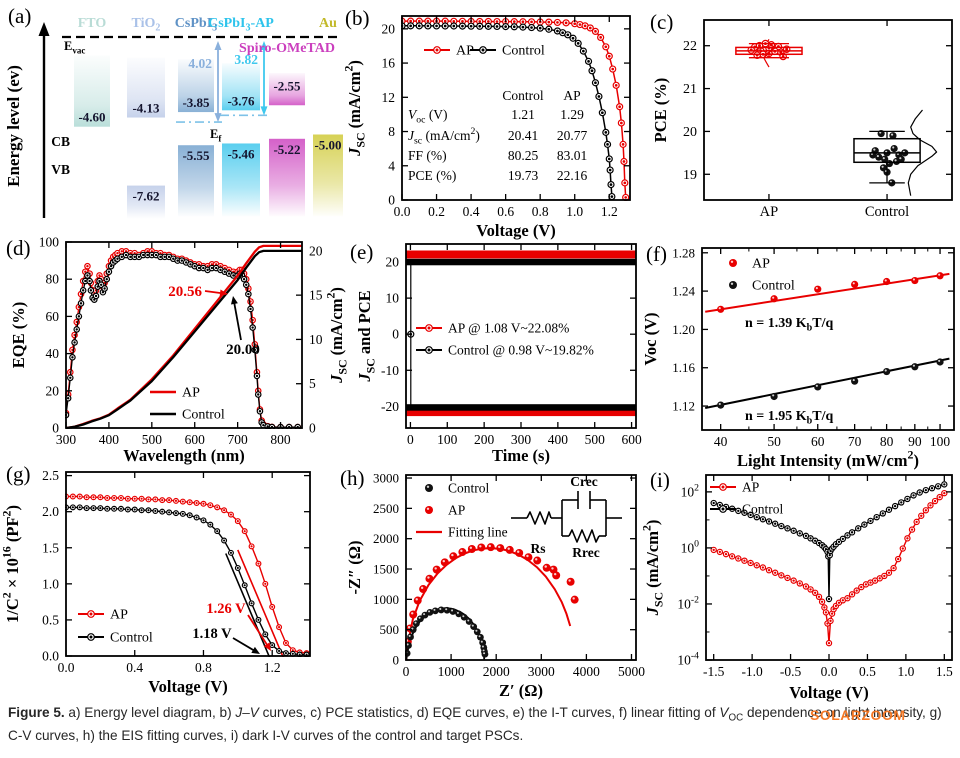 This screenshot has width=960, height=758. I want to click on svg-text: -5.22, so click(286, 149).